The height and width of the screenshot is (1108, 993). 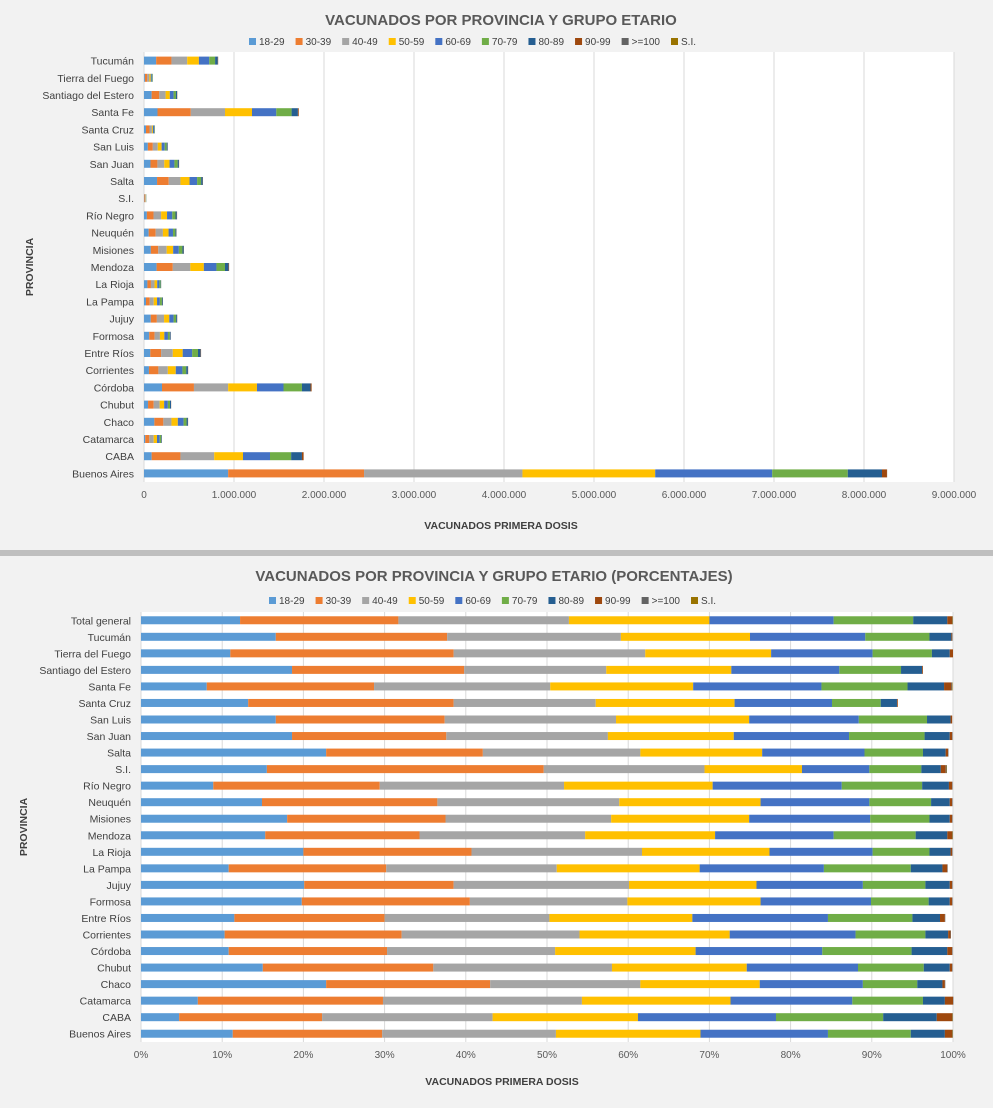 I want to click on legend-entry: 60-69, so click(x=478, y=601).